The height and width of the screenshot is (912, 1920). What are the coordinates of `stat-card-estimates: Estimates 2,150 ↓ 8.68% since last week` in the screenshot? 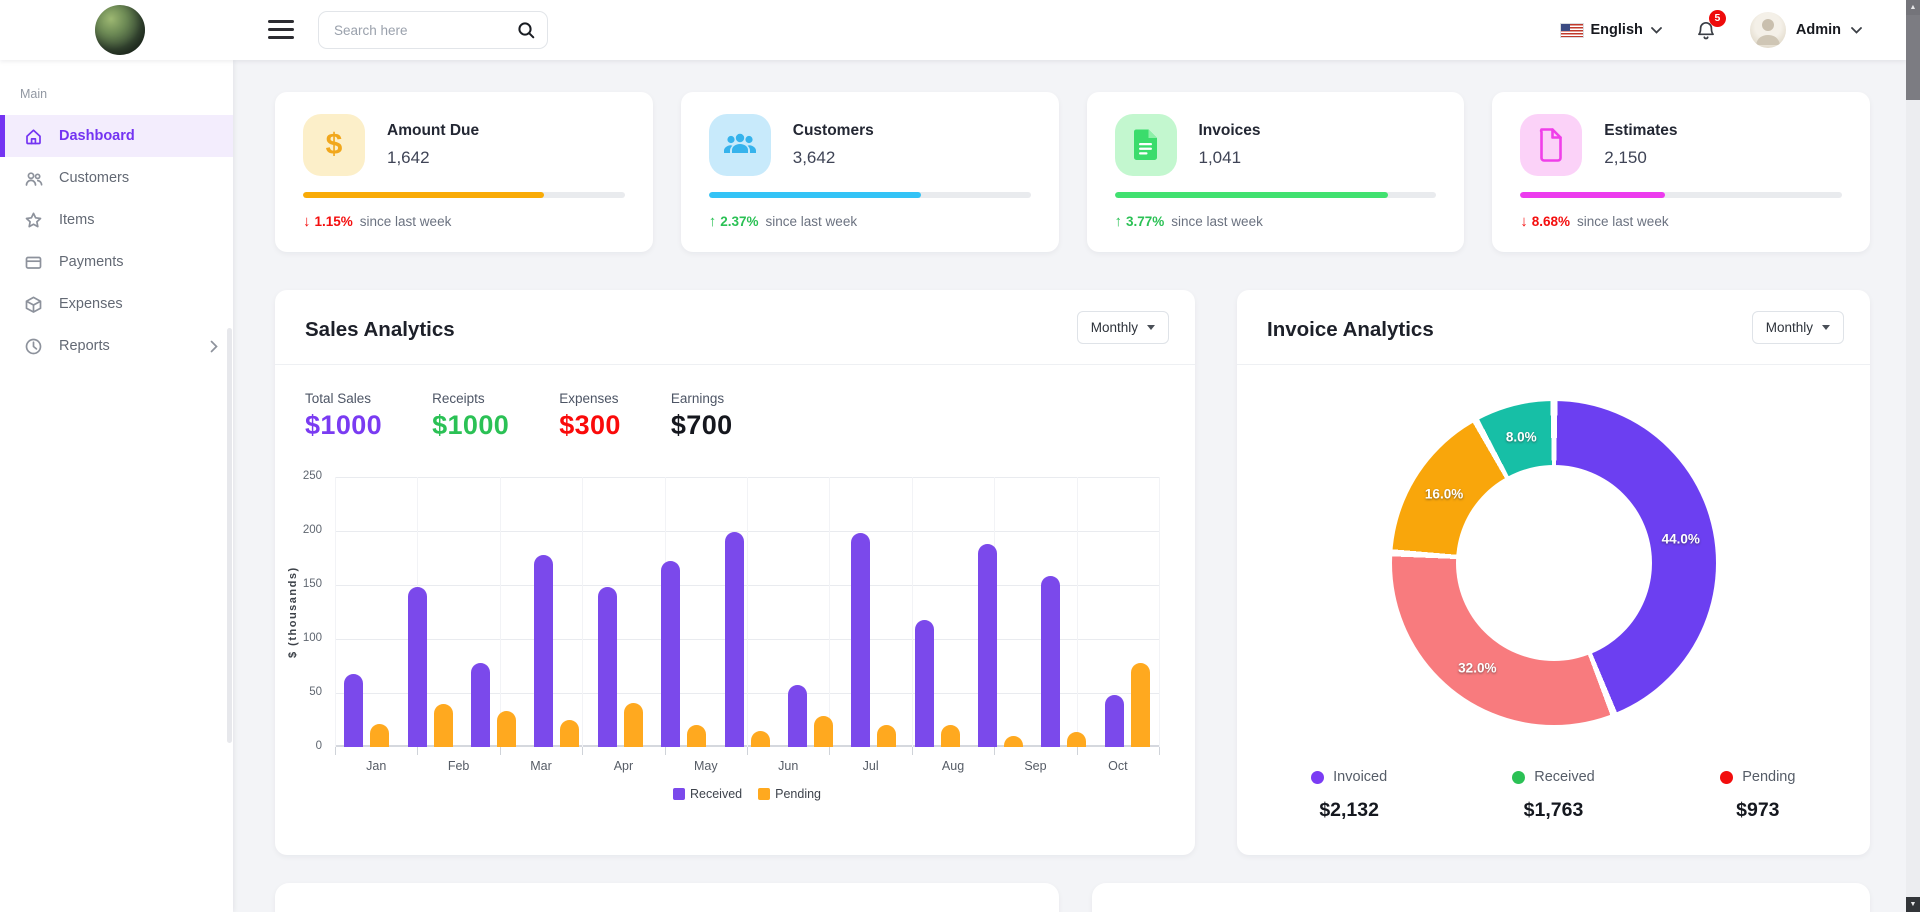 It's located at (1681, 172).